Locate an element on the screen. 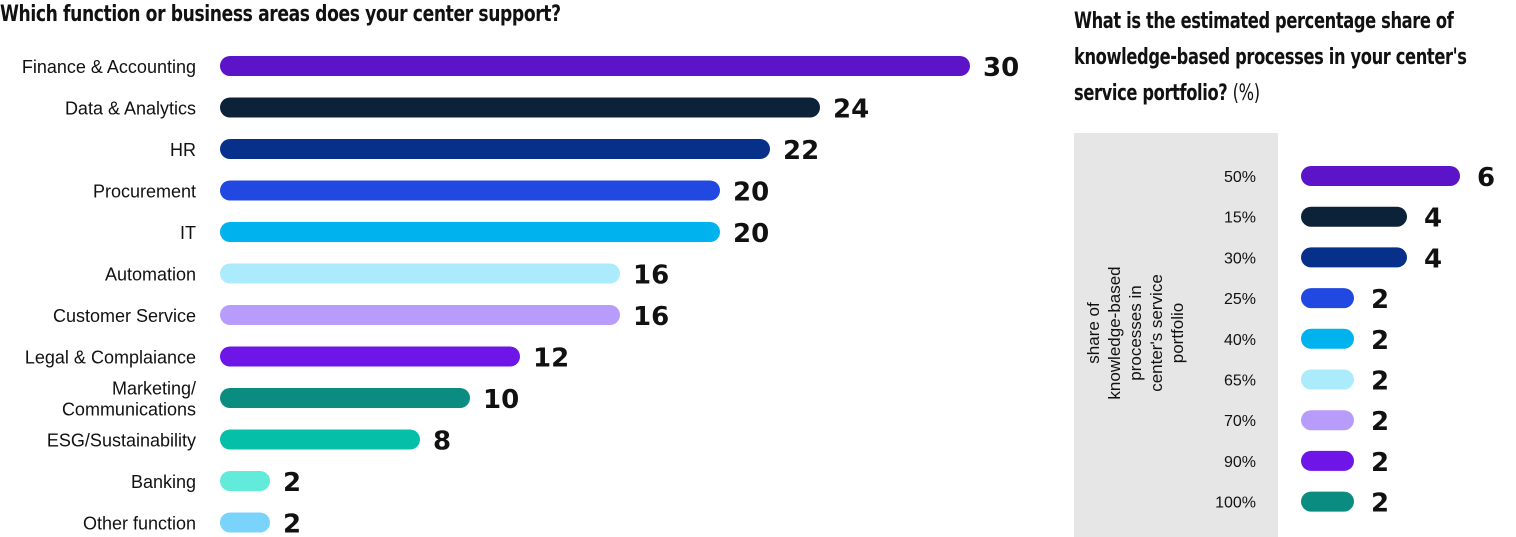 The height and width of the screenshot is (537, 1516). bar-legal-complaiance is located at coordinates (370, 356).